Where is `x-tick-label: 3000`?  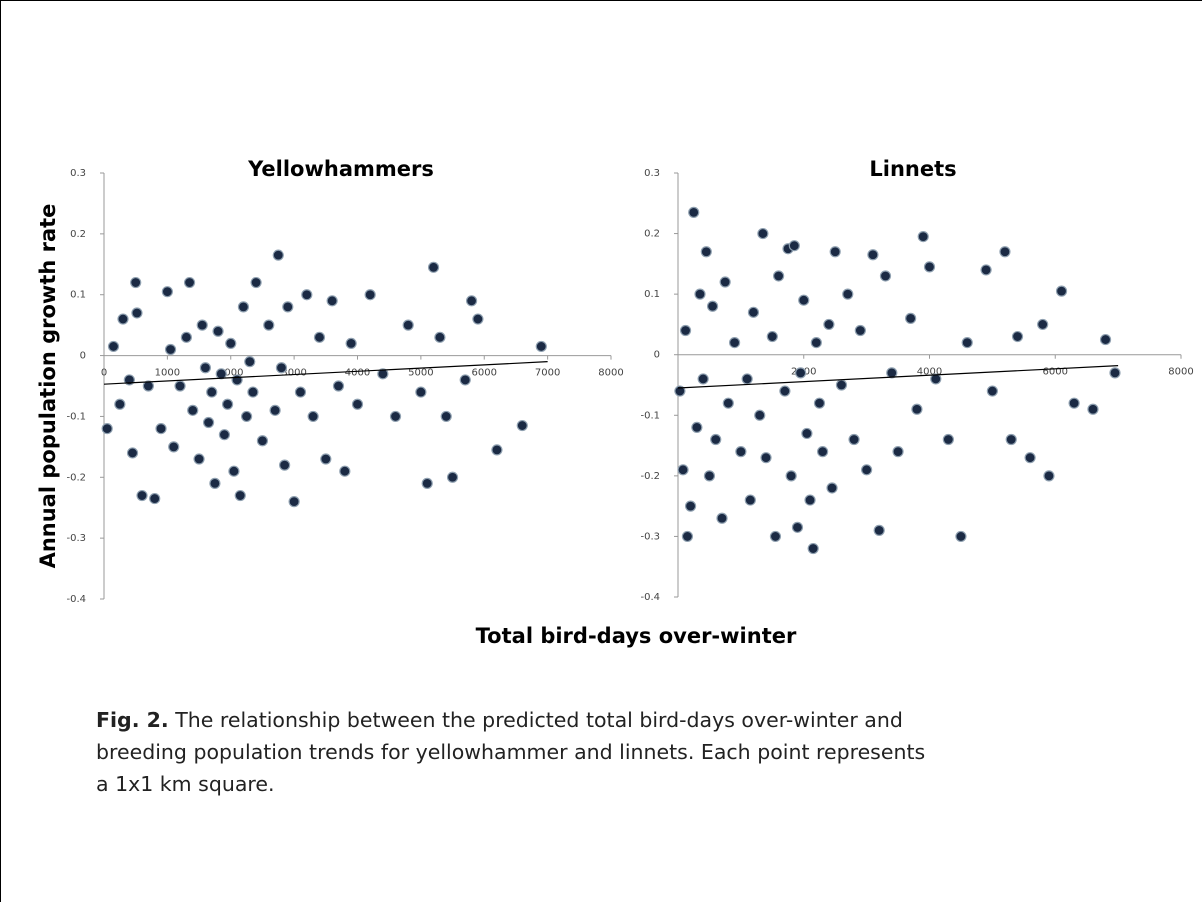 x-tick-label: 3000 is located at coordinates (293, 373).